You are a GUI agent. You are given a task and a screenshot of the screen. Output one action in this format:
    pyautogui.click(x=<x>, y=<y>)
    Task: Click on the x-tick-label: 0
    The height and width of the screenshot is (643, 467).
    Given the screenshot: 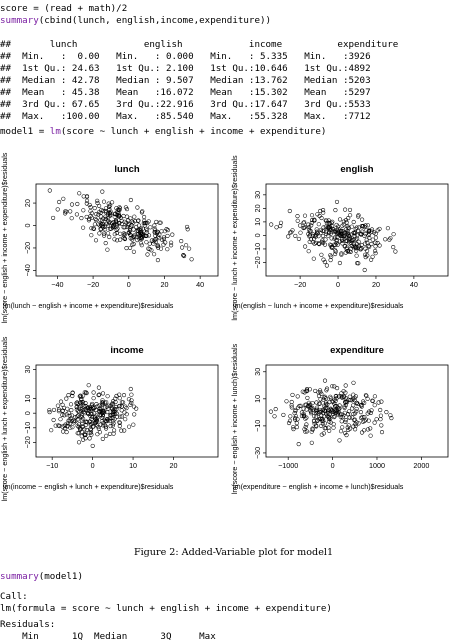 What is the action you would take?
    pyautogui.click(x=93, y=465)
    